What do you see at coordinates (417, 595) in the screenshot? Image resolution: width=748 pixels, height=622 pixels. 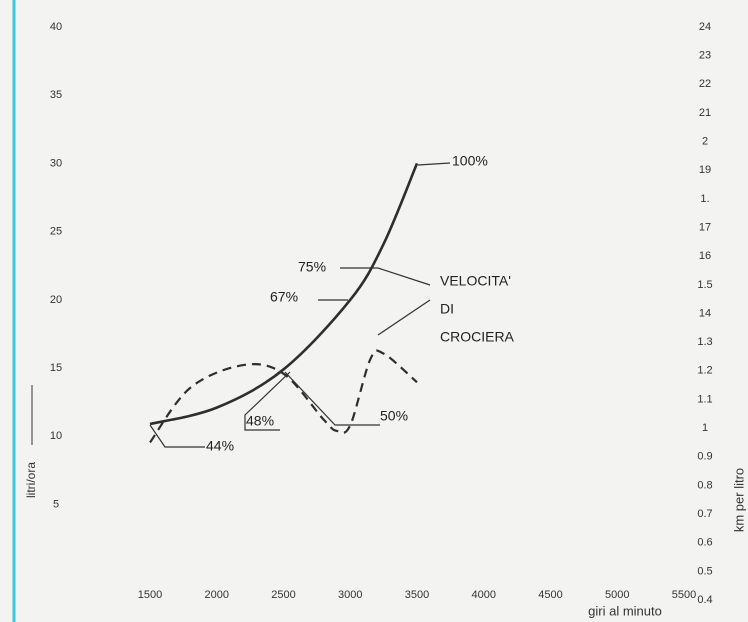 I see `x-tick-label: 3500` at bounding box center [417, 595].